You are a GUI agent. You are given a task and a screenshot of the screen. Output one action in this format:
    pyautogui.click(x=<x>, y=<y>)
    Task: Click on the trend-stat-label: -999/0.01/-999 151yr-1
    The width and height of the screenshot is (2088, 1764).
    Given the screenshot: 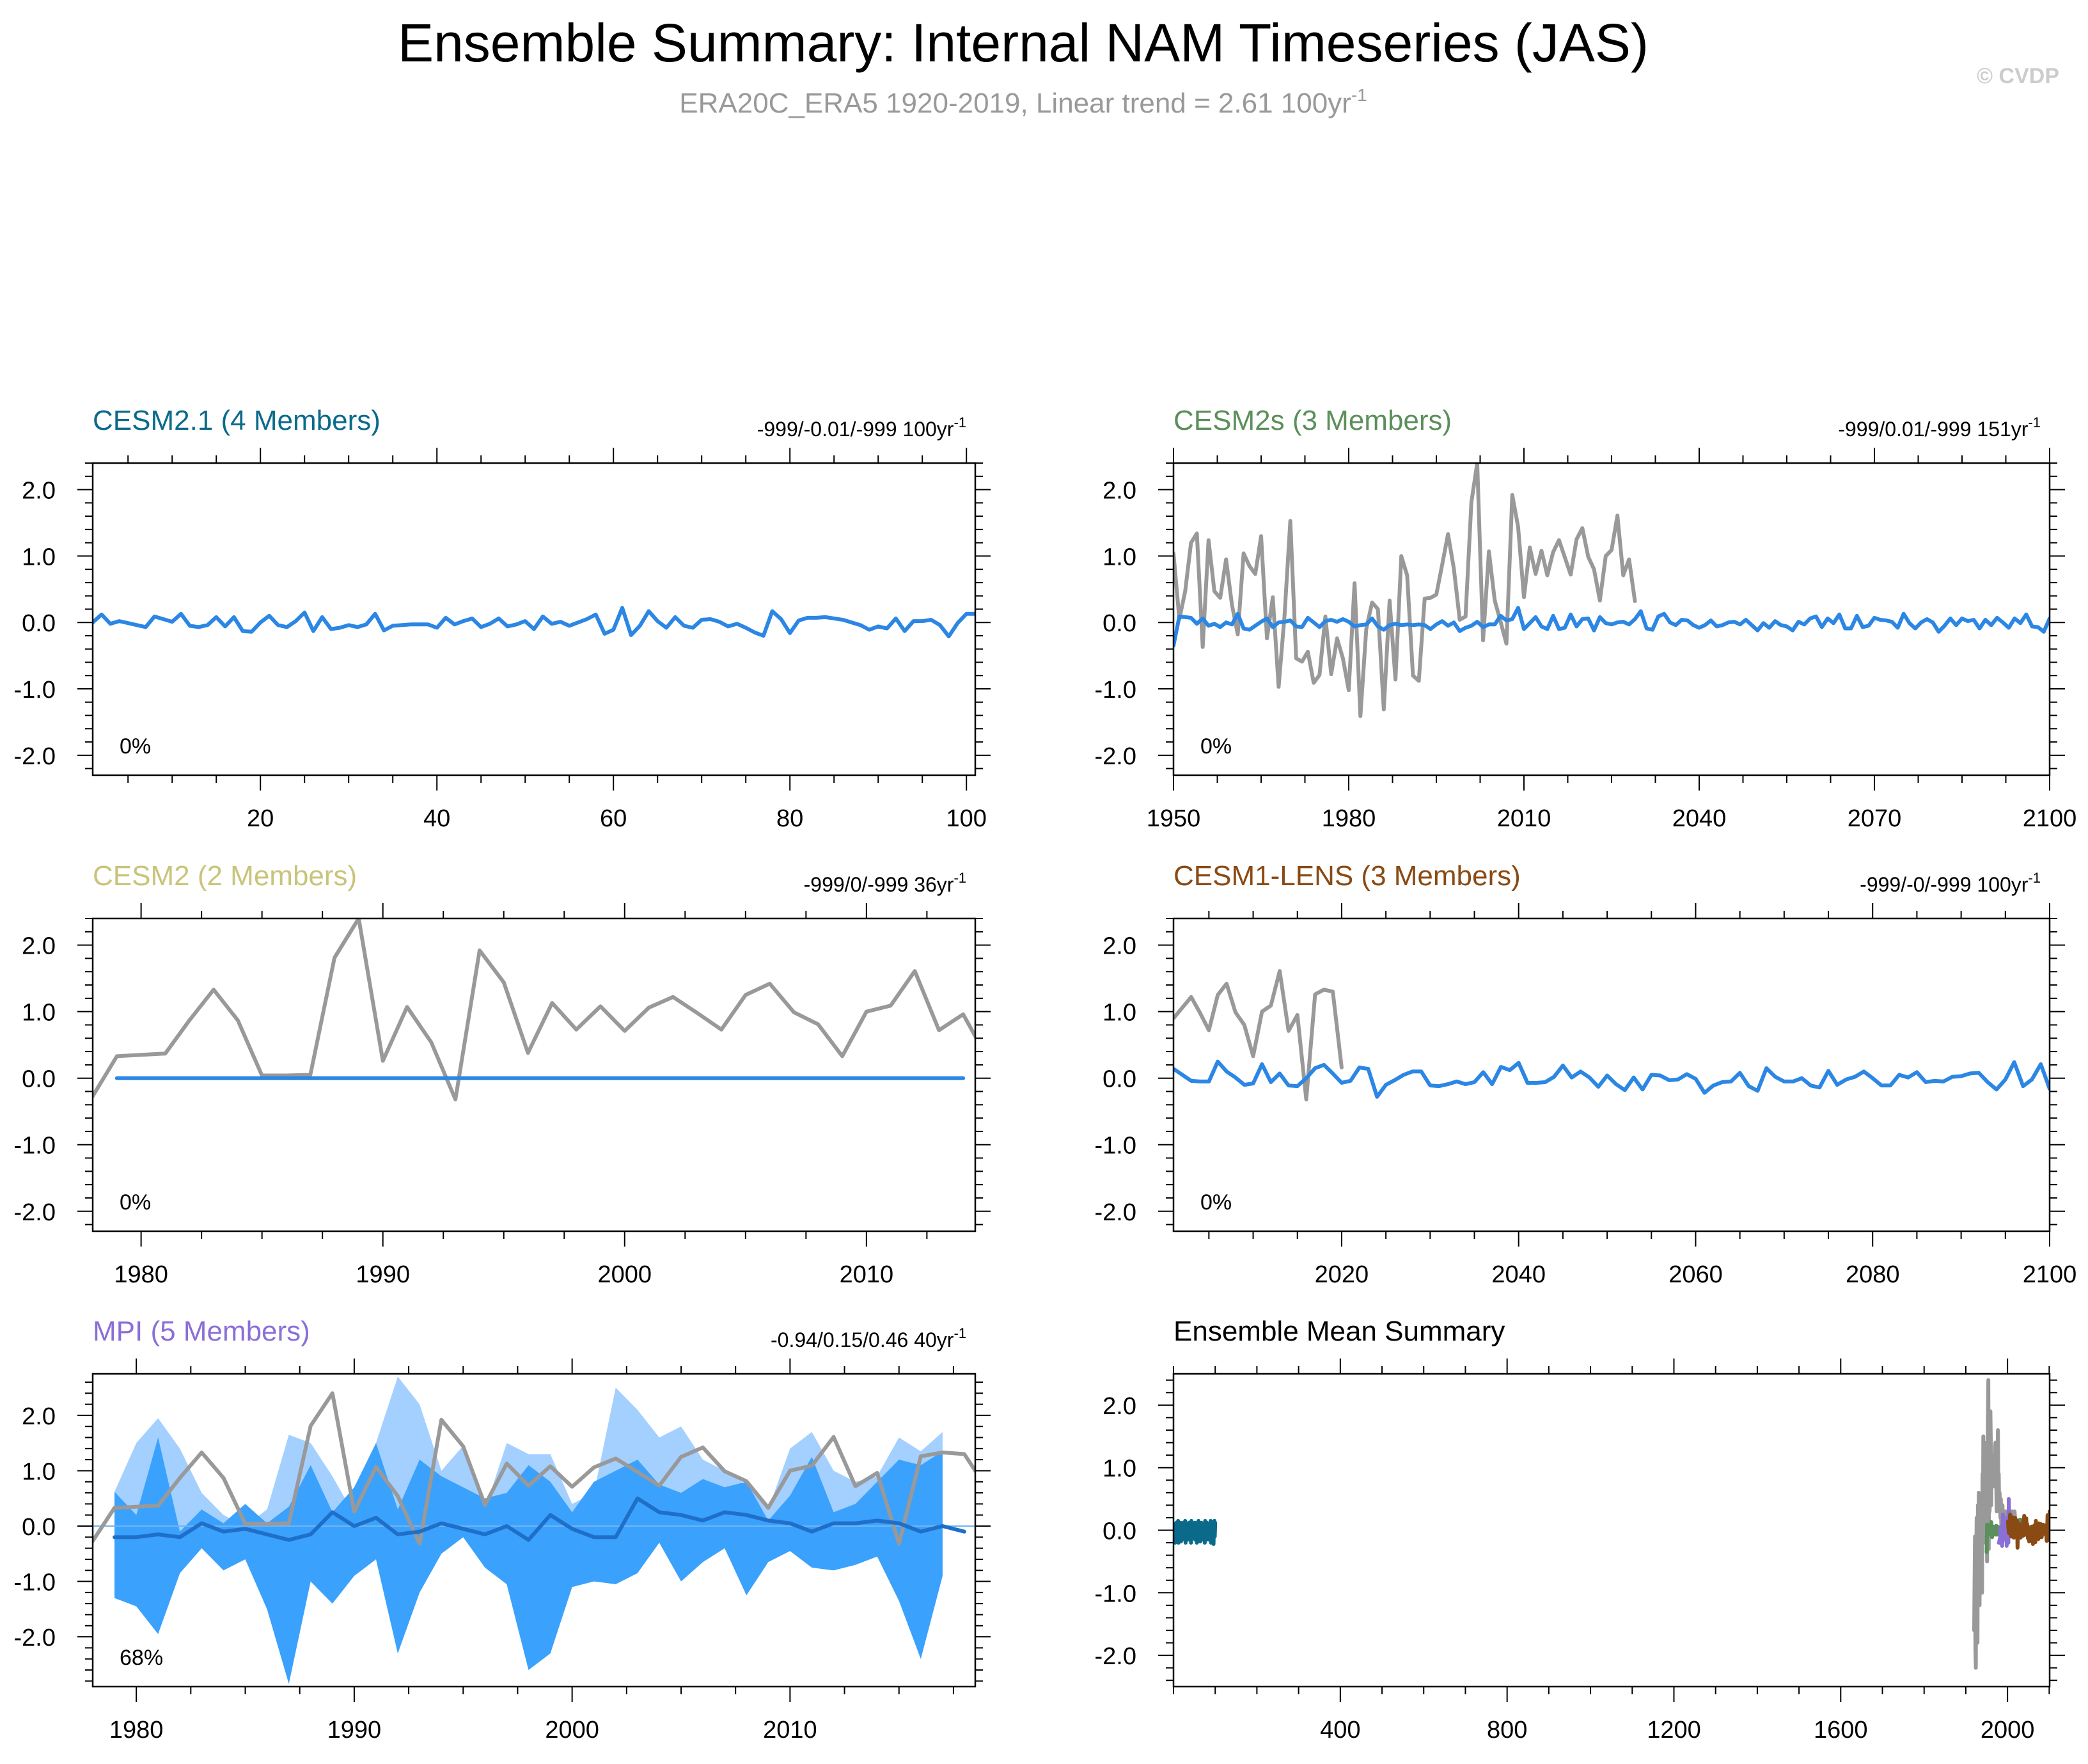 What is the action you would take?
    pyautogui.click(x=1939, y=427)
    